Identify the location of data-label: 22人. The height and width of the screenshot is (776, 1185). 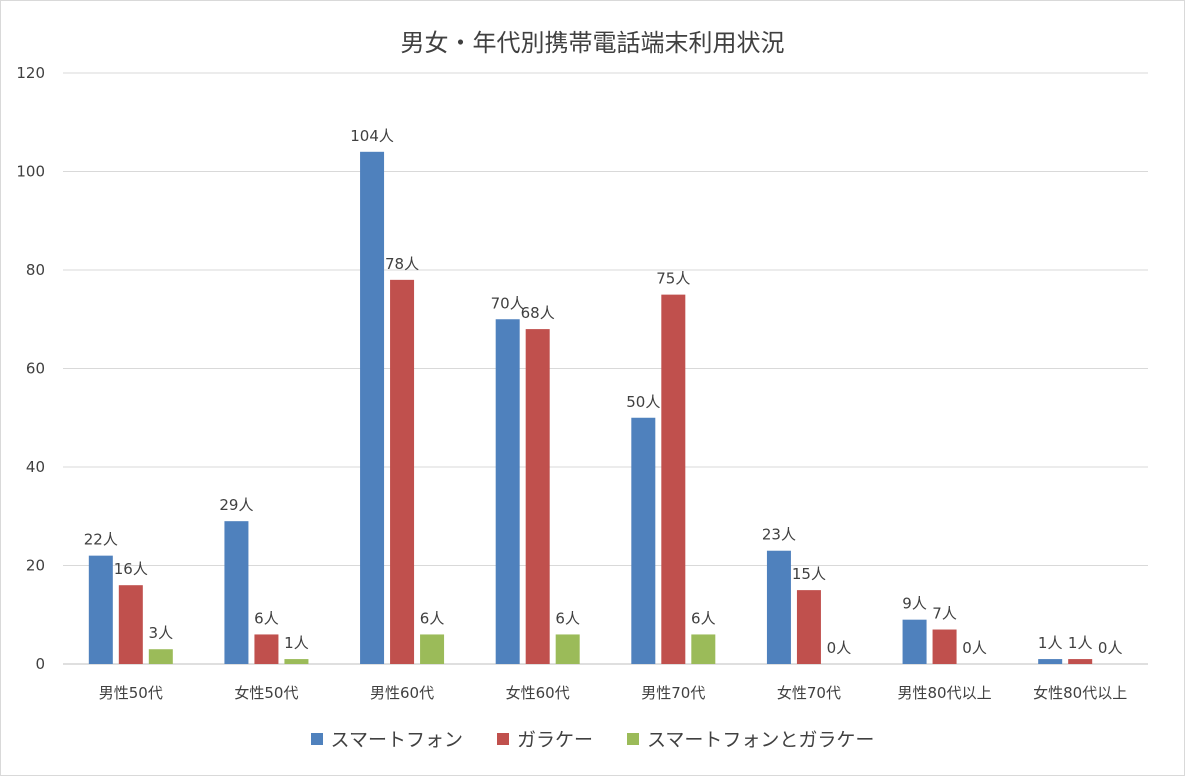
(101, 540).